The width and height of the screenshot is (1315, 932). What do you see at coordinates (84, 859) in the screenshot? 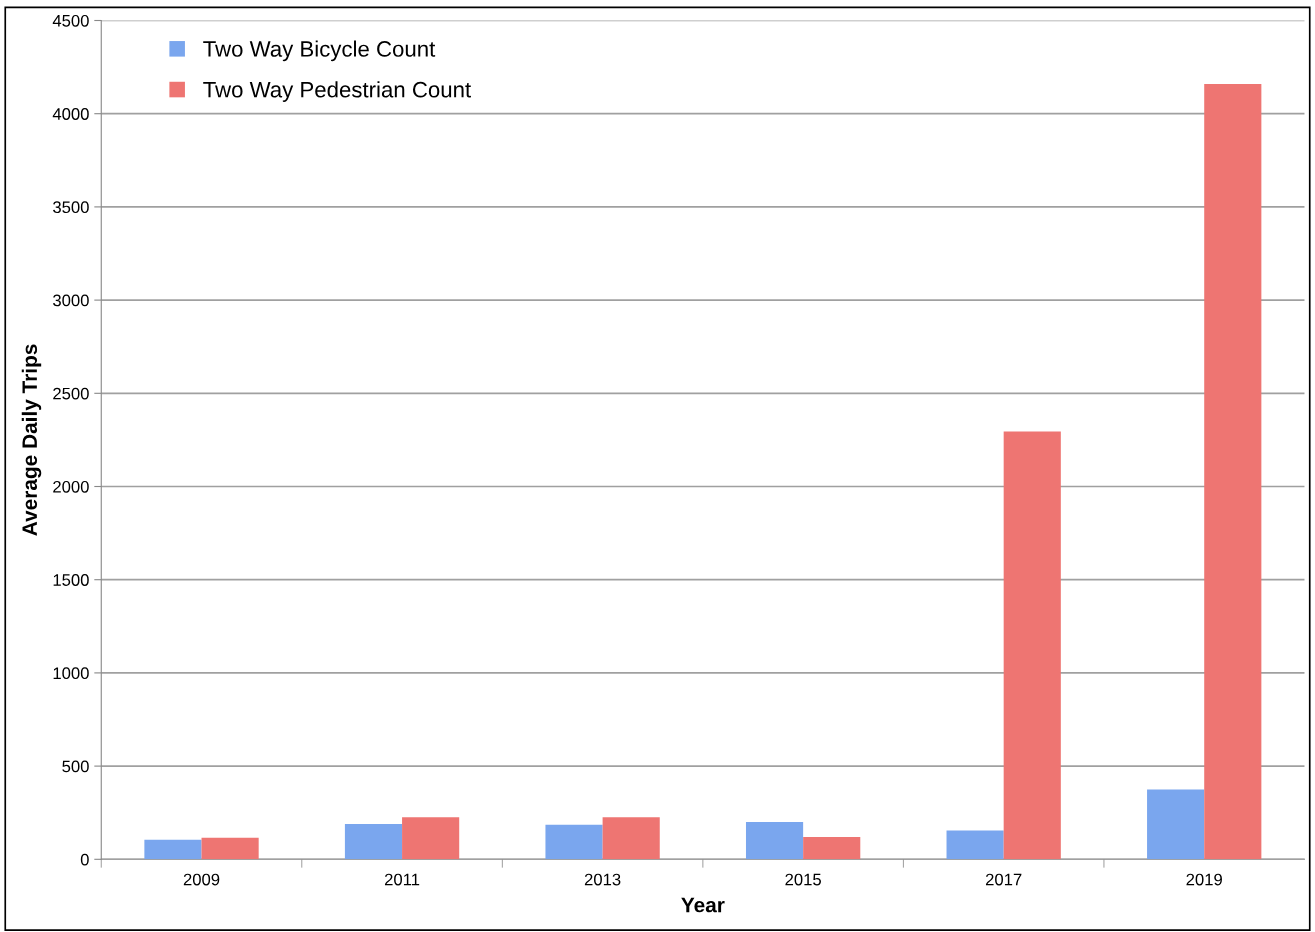
I see `y-tick-label: 0` at bounding box center [84, 859].